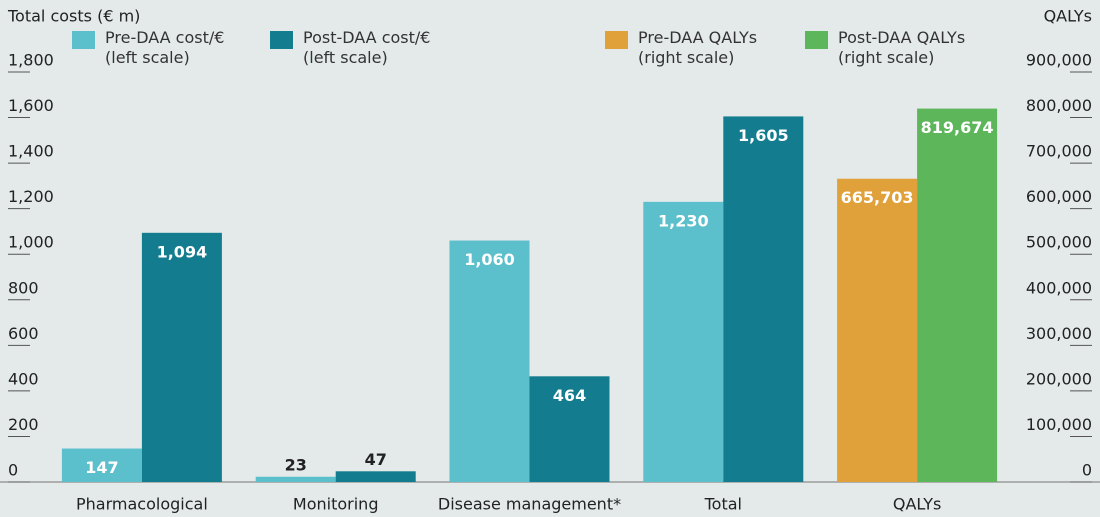 This screenshot has width=1100, height=517. I want to click on y2-tick-label: 900,000, so click(1059, 60).